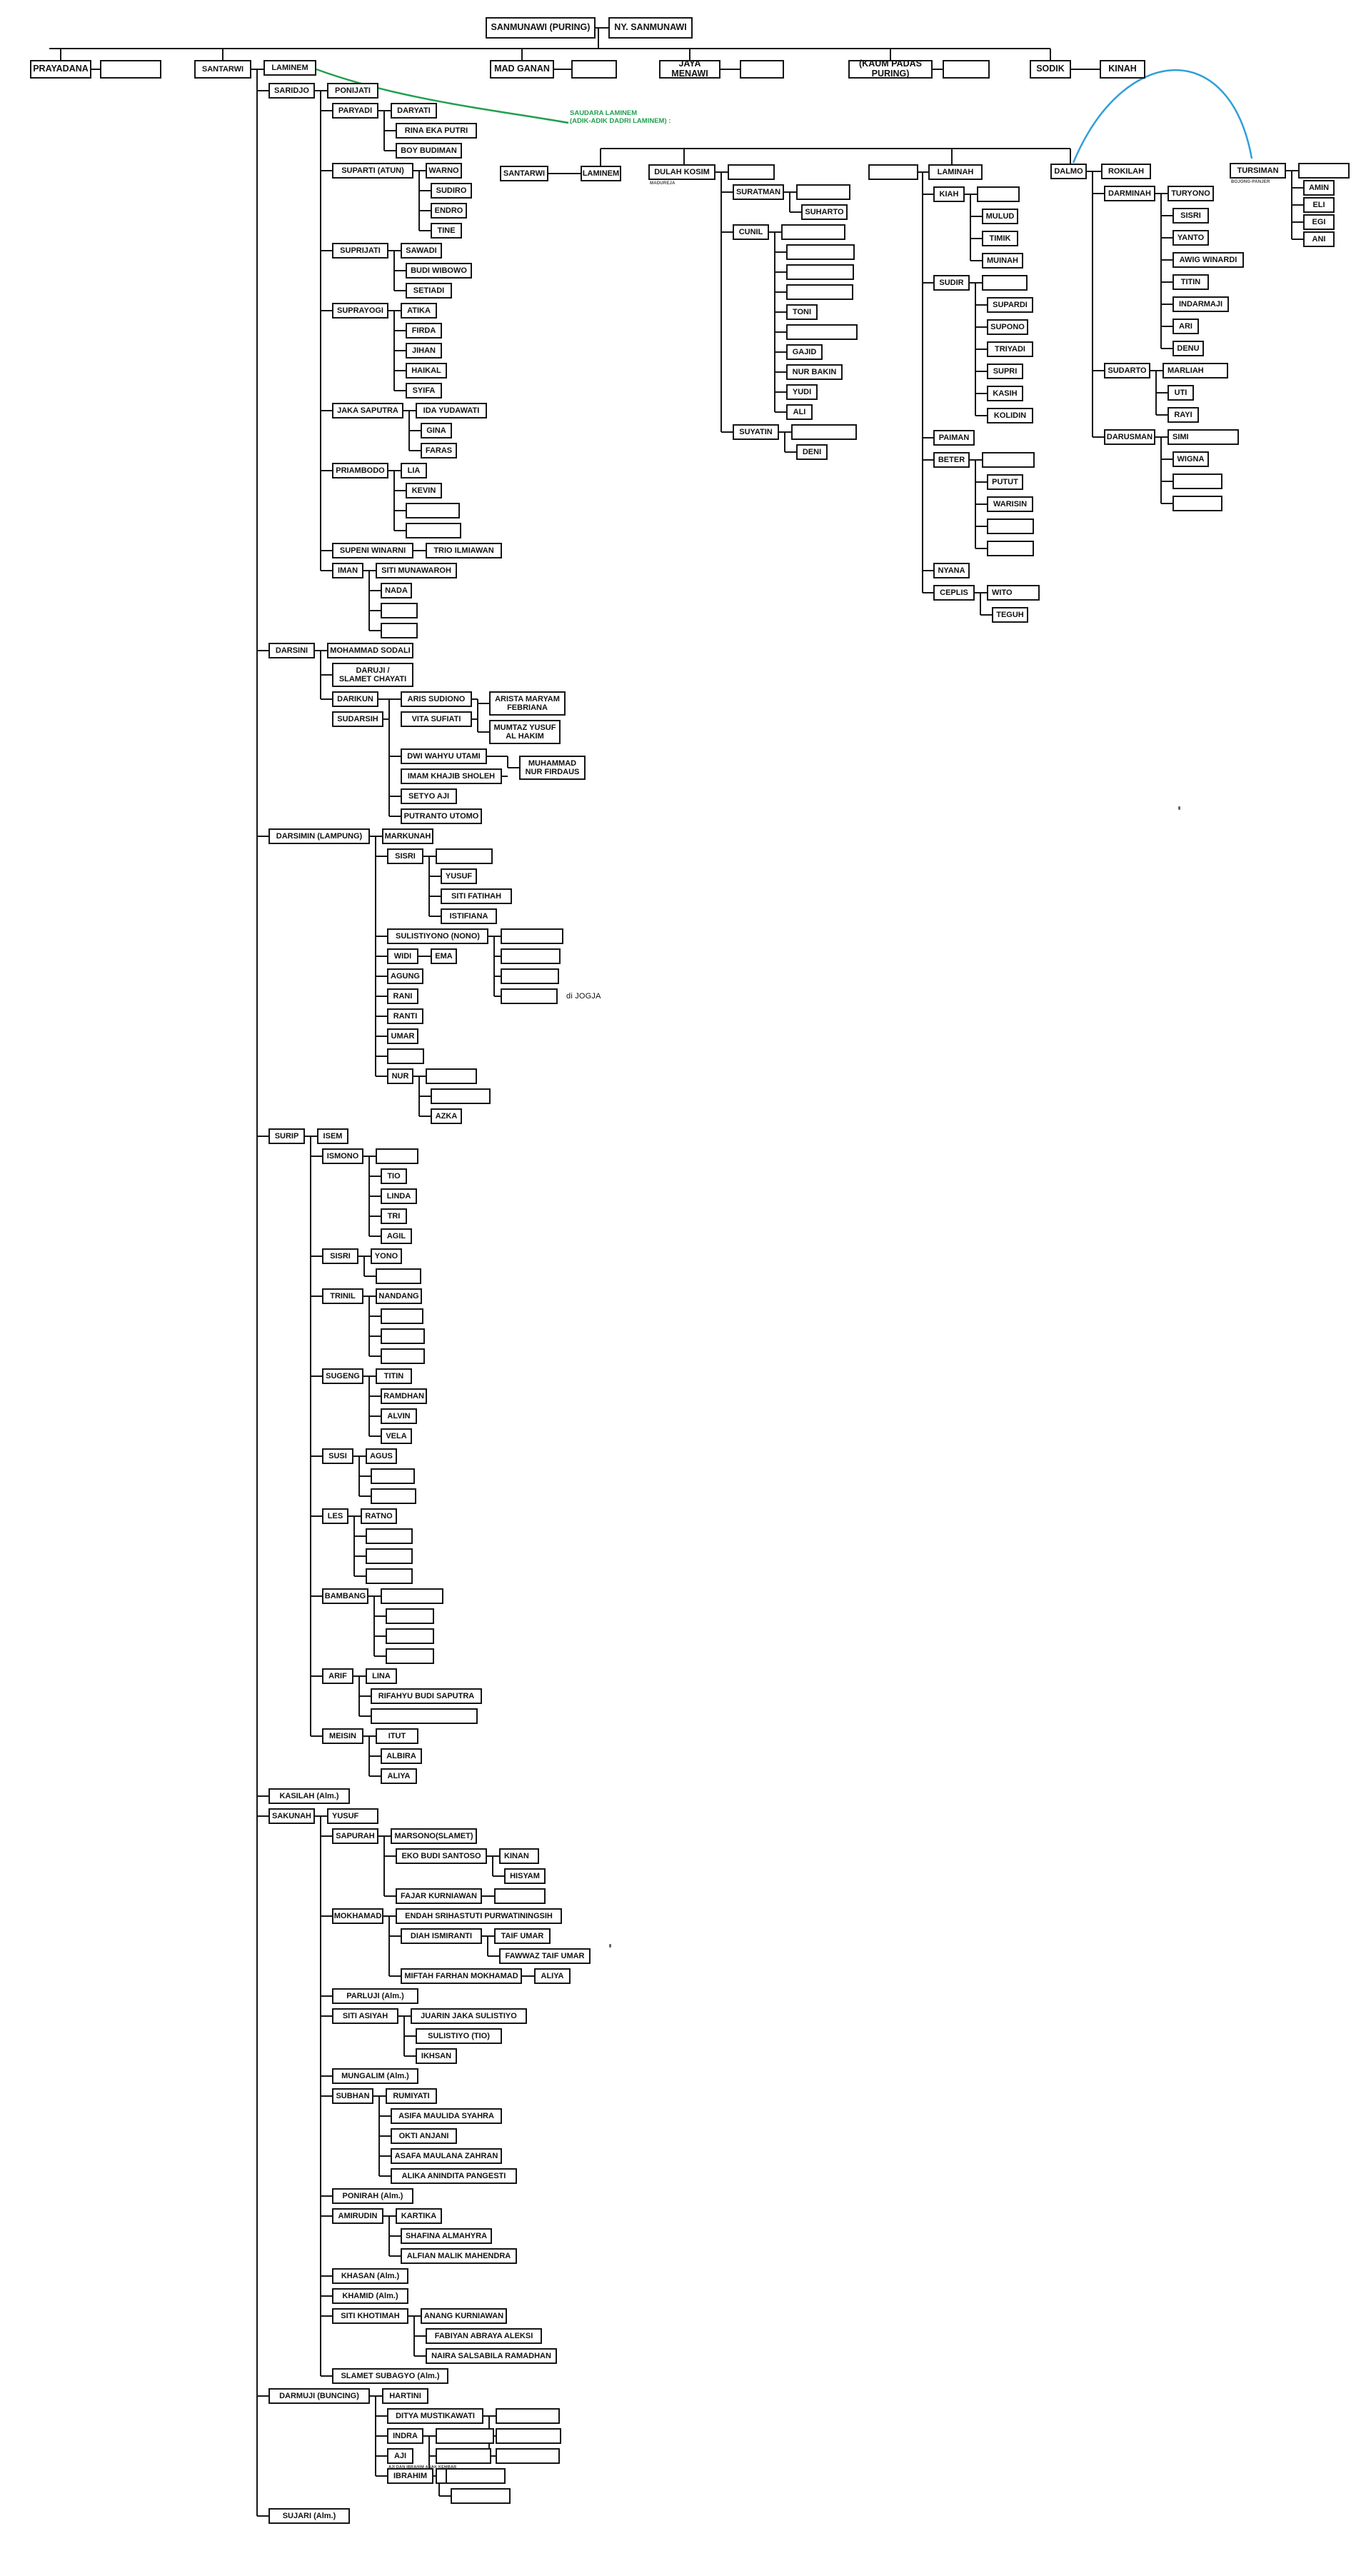 This screenshot has width=1371, height=2576. I want to click on person-box: ISMONO, so click(342, 1156).